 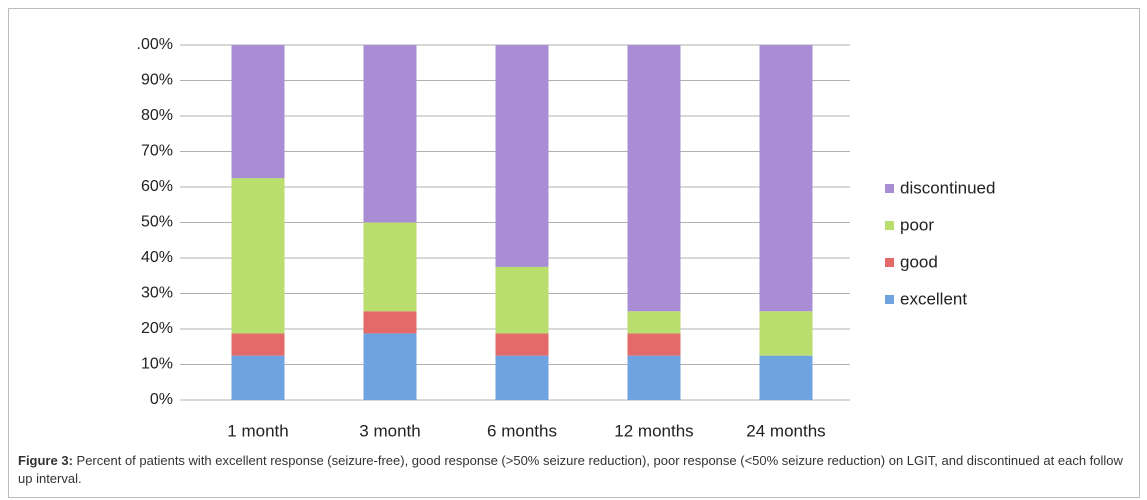 I want to click on legend-label: discontinued, so click(x=947, y=187).